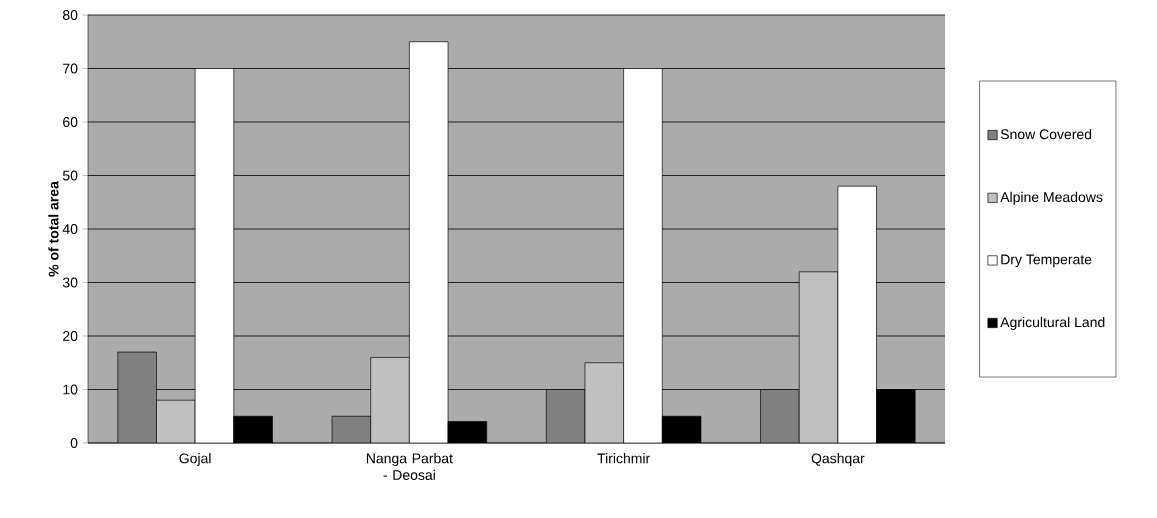 The width and height of the screenshot is (1157, 518). What do you see at coordinates (838, 460) in the screenshot?
I see `x-tick-label: Qashqar` at bounding box center [838, 460].